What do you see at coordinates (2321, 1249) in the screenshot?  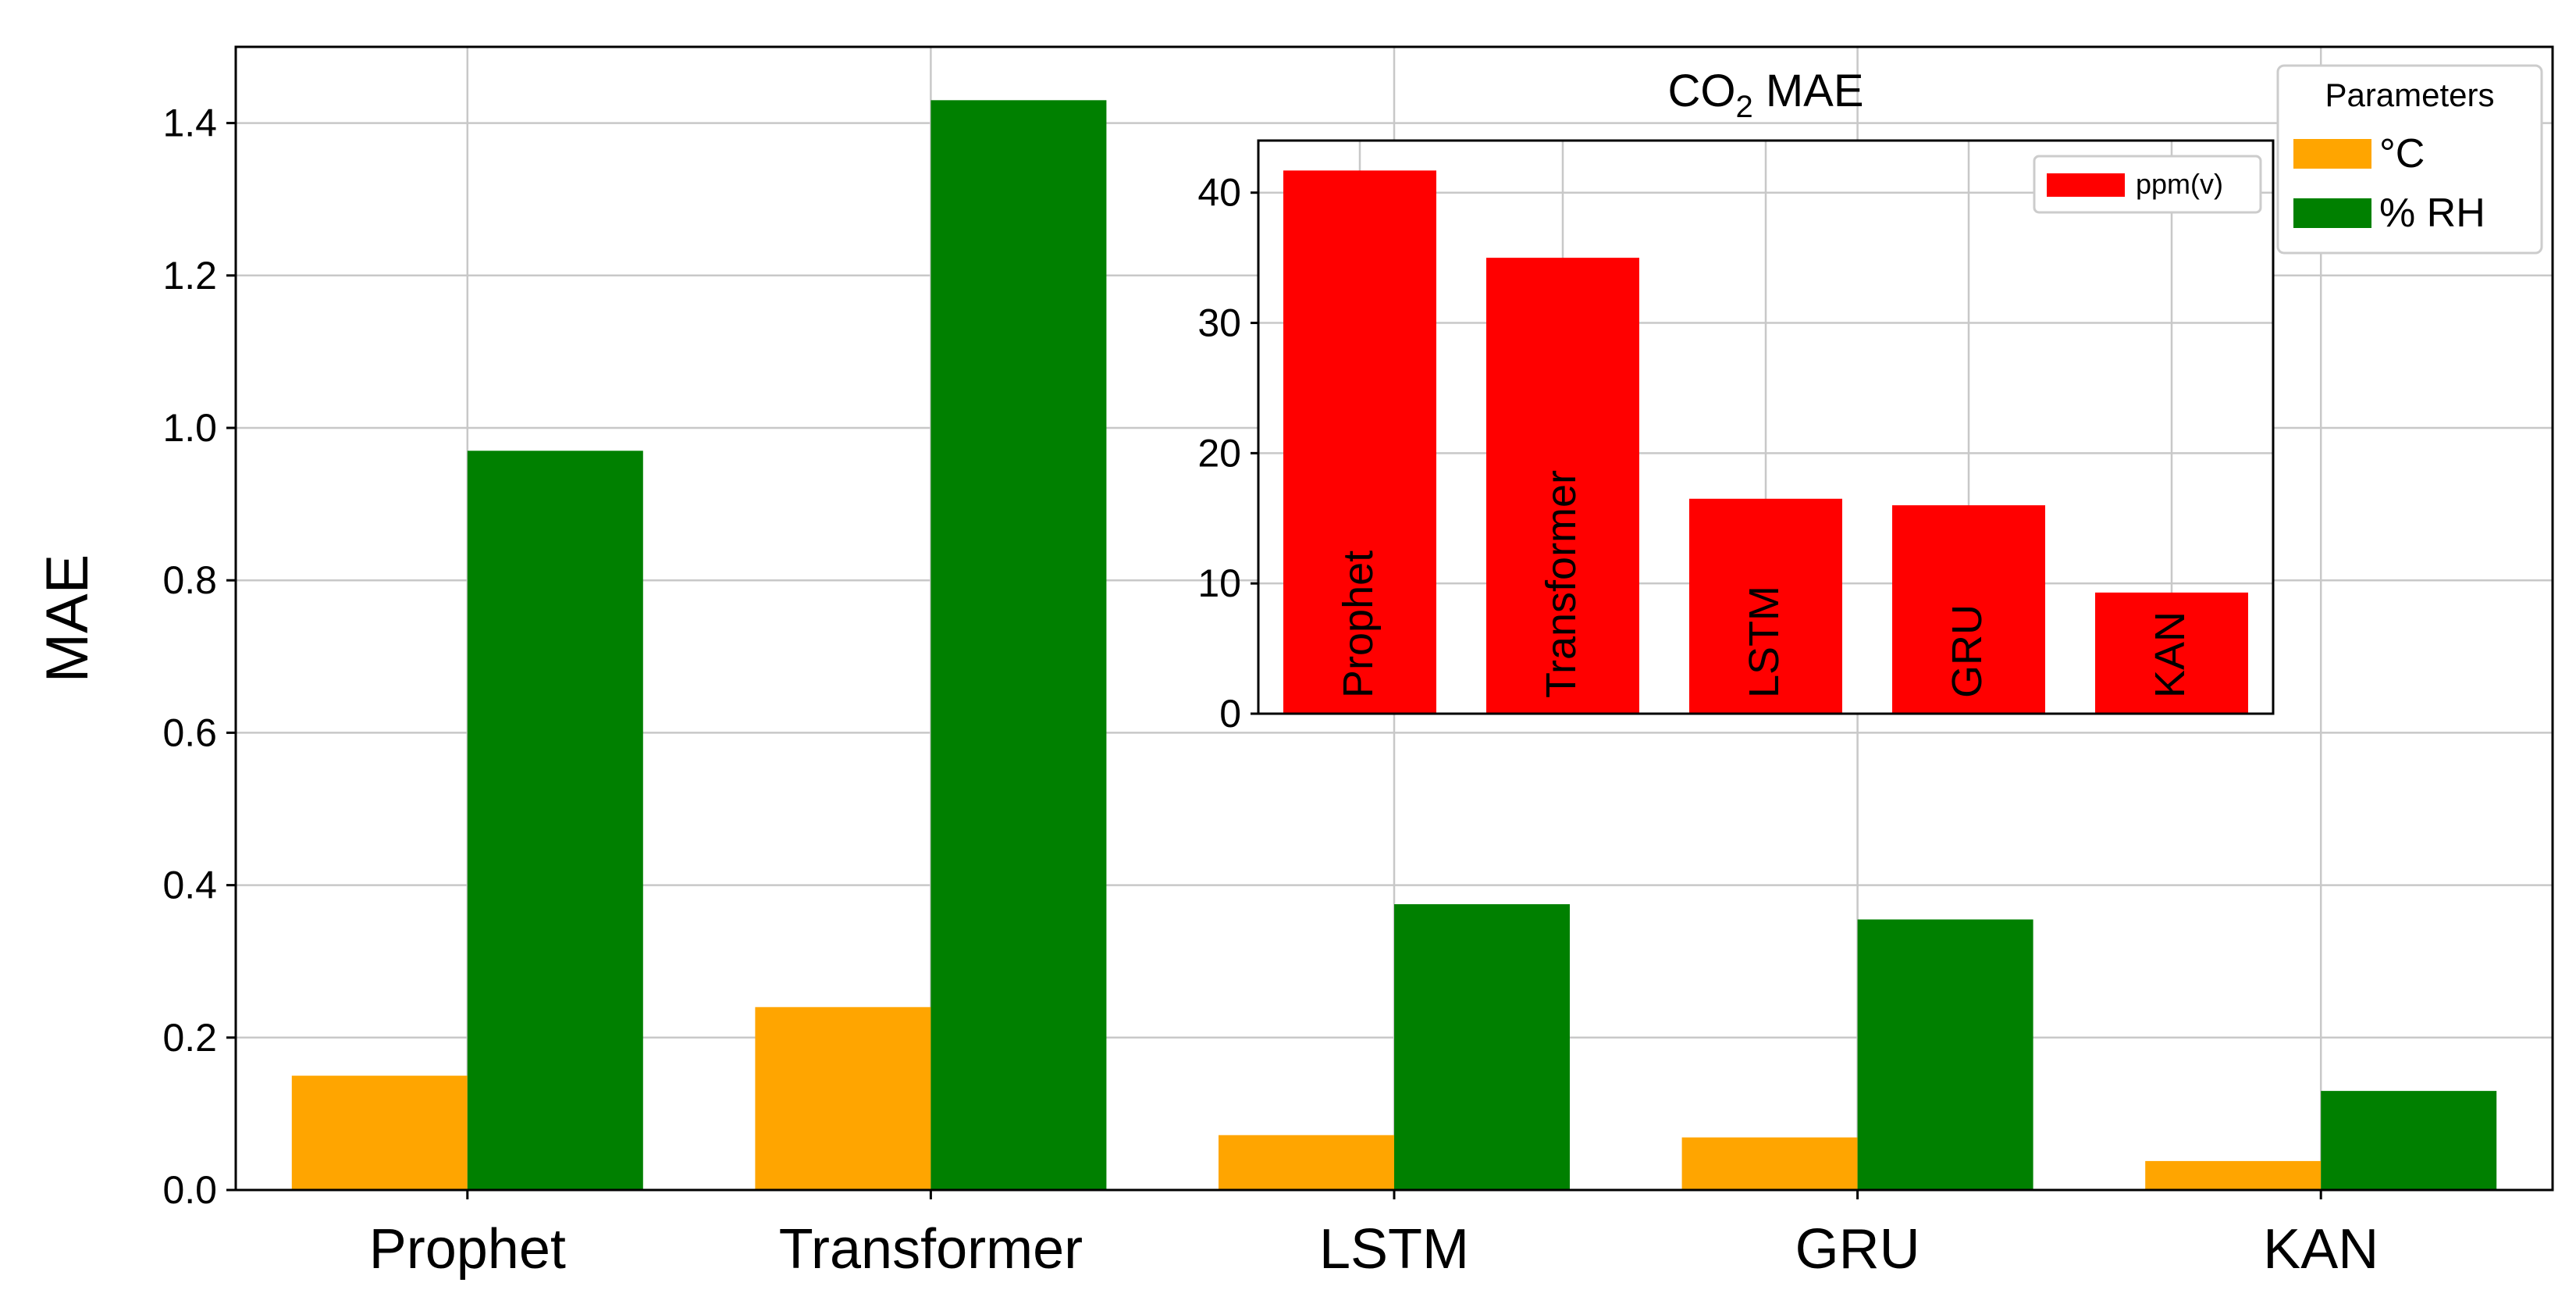 I see `main-xtick-label: KAN` at bounding box center [2321, 1249].